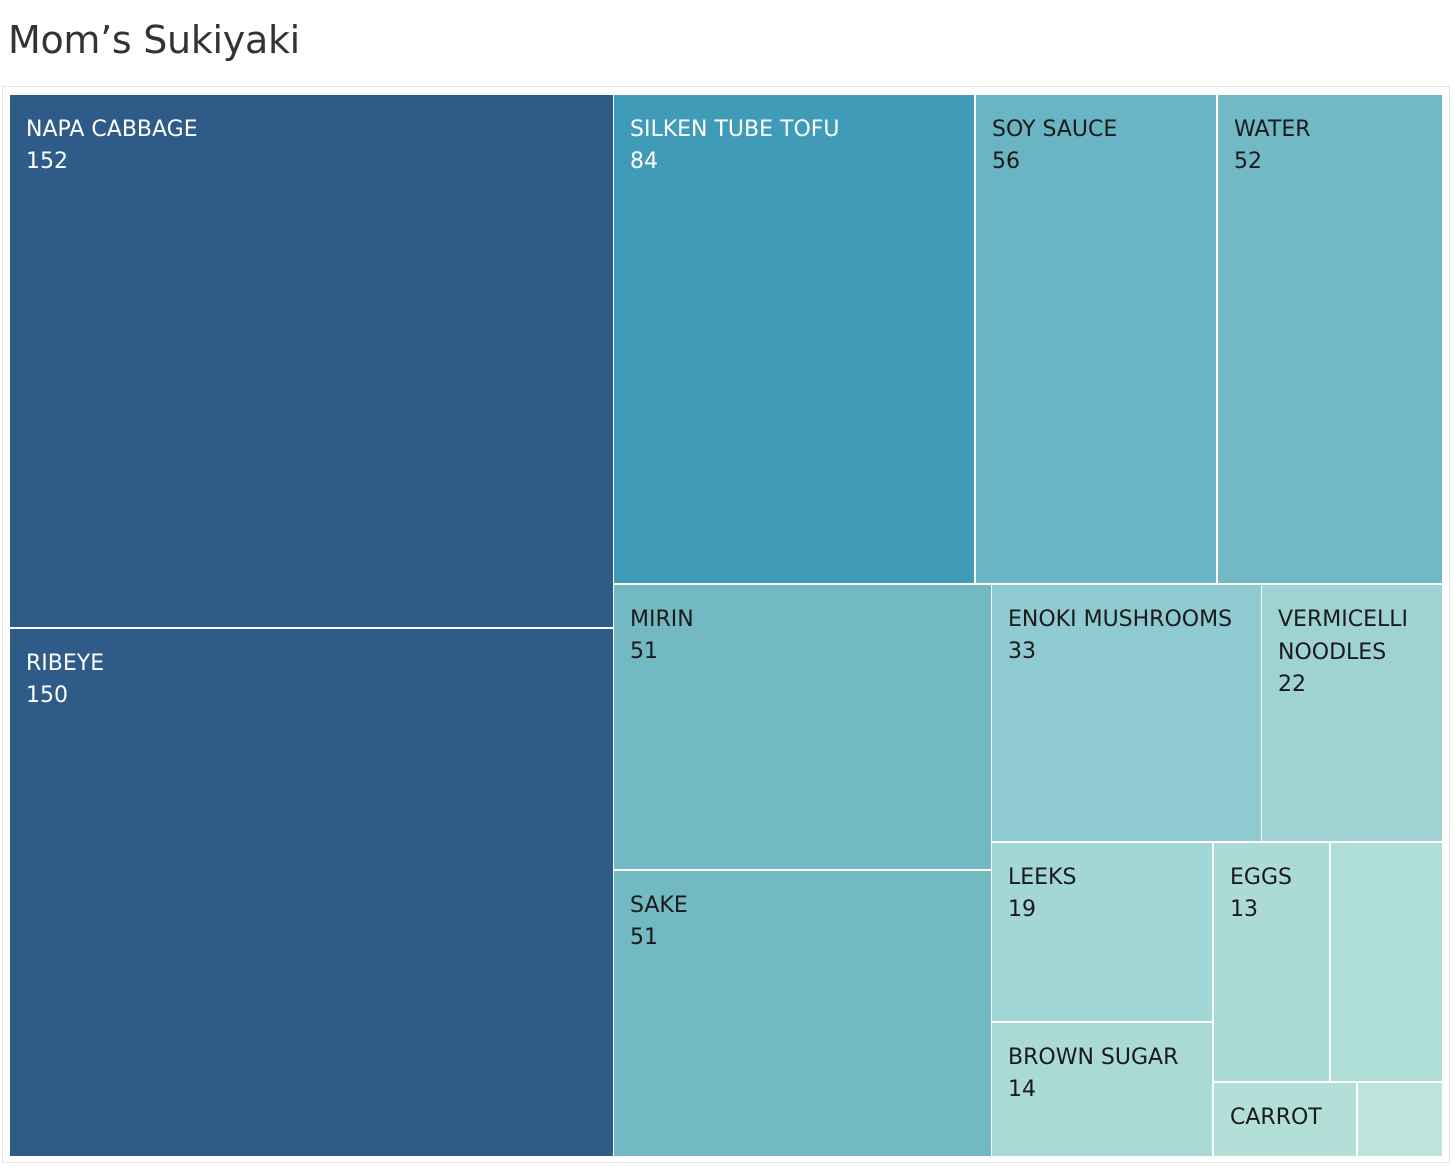 The width and height of the screenshot is (1454, 1166). I want to click on treemap-value-silken-tube-tofu: 84, so click(644, 161).